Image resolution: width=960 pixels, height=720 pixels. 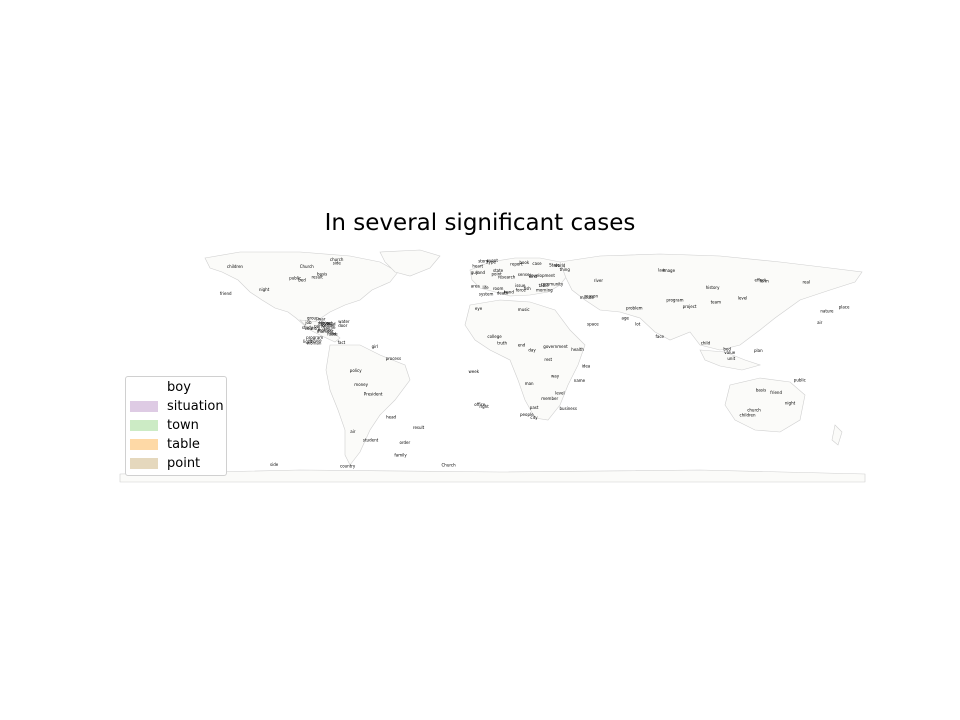 What do you see at coordinates (307, 341) in the screenshot?
I see `place-label: light` at bounding box center [307, 341].